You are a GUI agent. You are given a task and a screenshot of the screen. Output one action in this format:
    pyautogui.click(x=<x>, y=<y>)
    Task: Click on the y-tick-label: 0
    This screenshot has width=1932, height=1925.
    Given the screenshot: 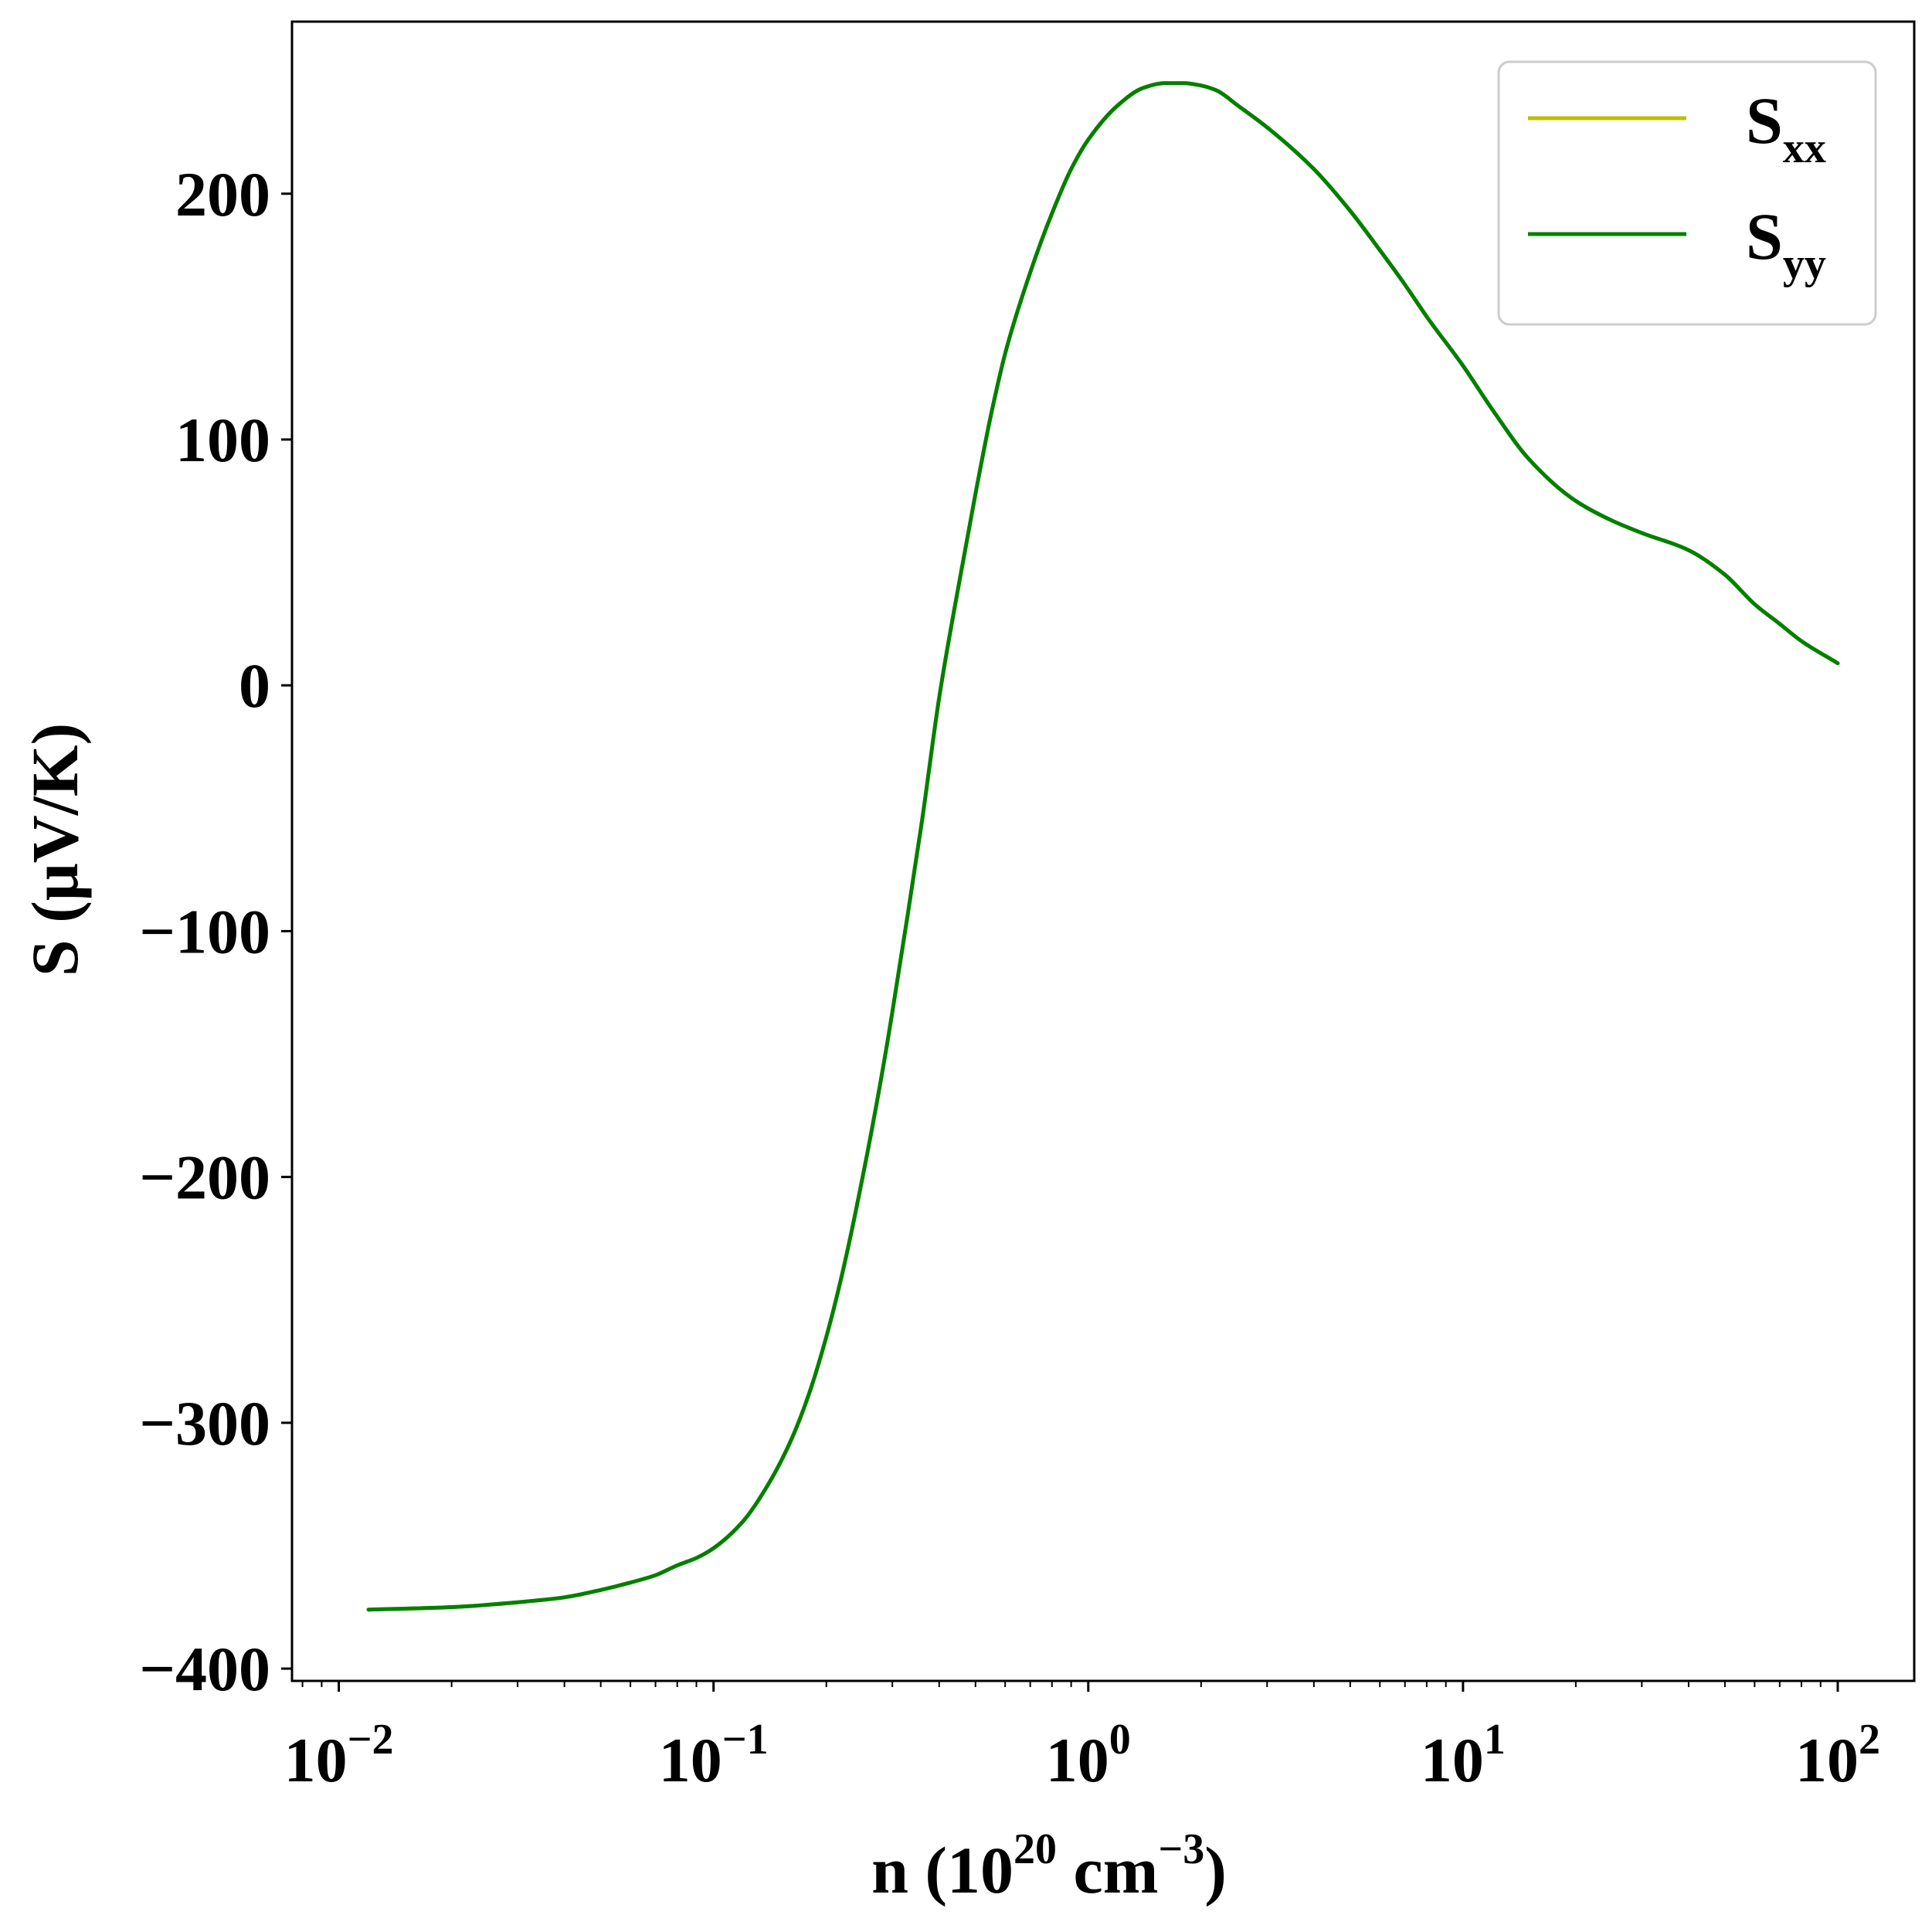 What is the action you would take?
    pyautogui.click(x=255, y=685)
    